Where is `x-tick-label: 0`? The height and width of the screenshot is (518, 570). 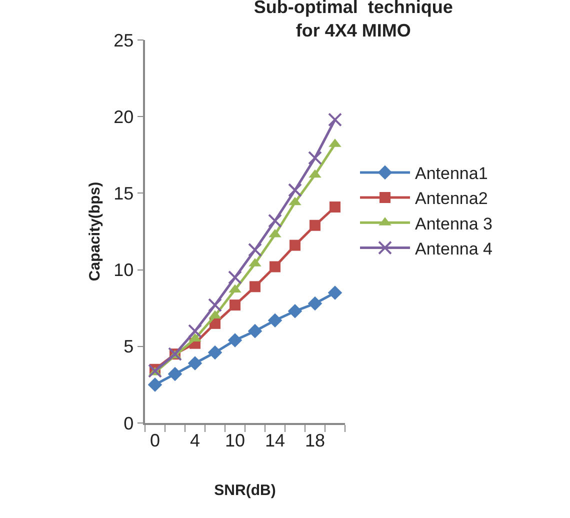 x-tick-label: 0 is located at coordinates (155, 440).